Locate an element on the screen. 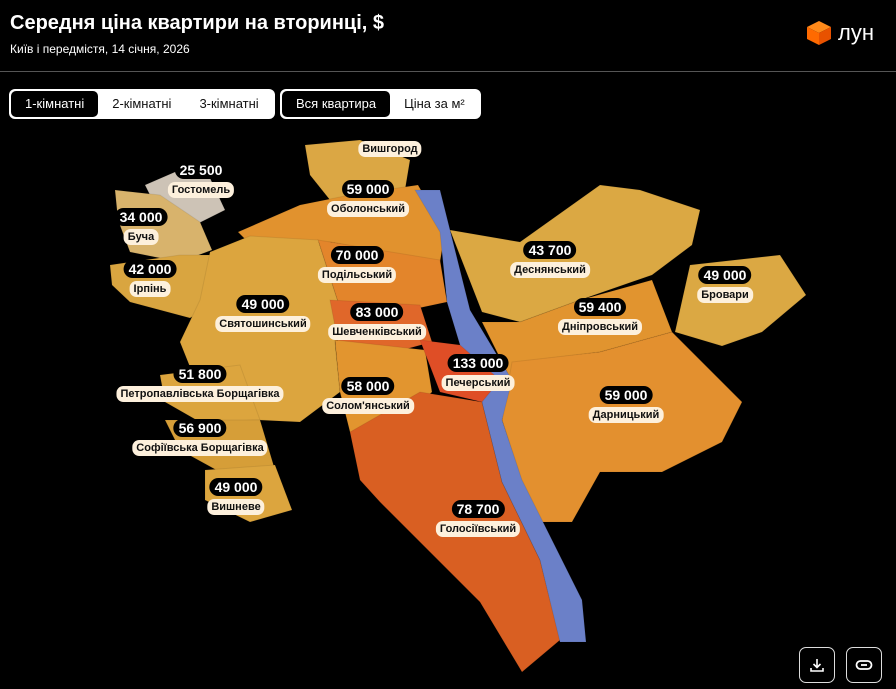  district-label-holosiivskyi: 78 700 Голосіївський is located at coordinates (478, 518).